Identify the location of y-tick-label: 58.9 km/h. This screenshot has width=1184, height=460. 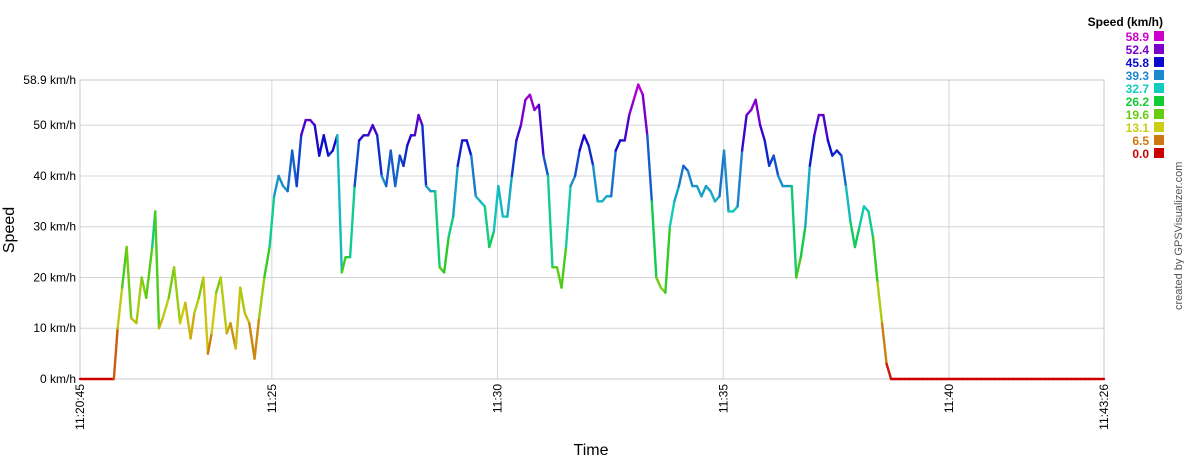
(49, 80).